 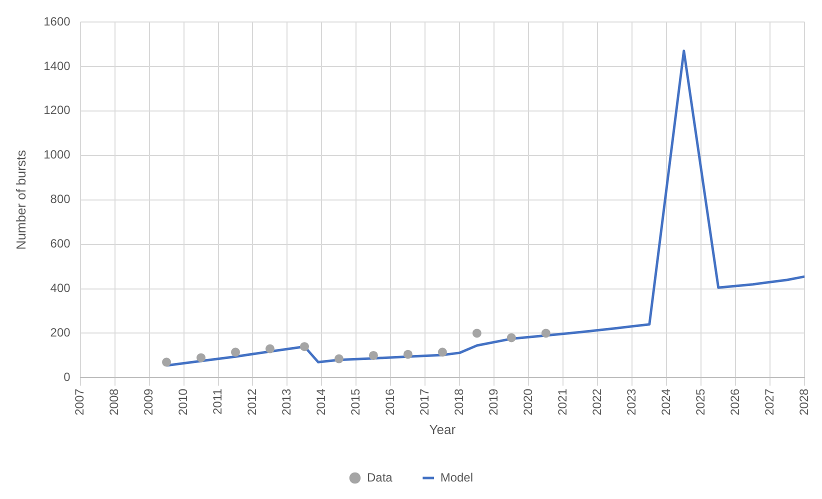 I want to click on x-tick-label: 2013, so click(x=287, y=402).